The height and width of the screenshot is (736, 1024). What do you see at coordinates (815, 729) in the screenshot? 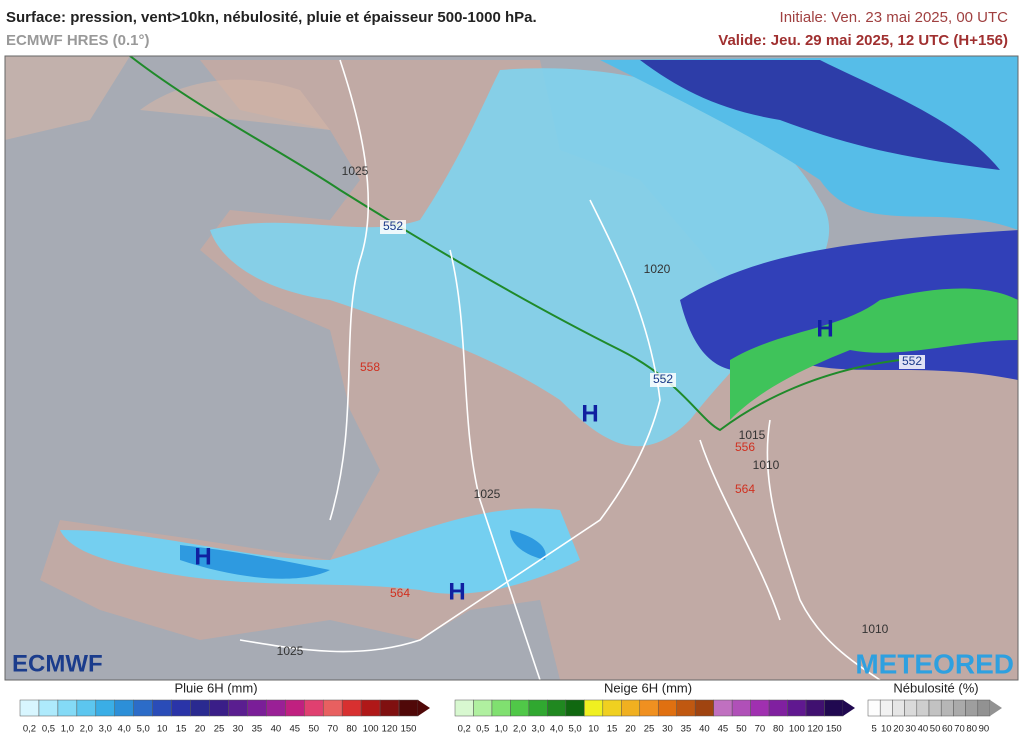
I see `snow-legend-label: 120` at bounding box center [815, 729].